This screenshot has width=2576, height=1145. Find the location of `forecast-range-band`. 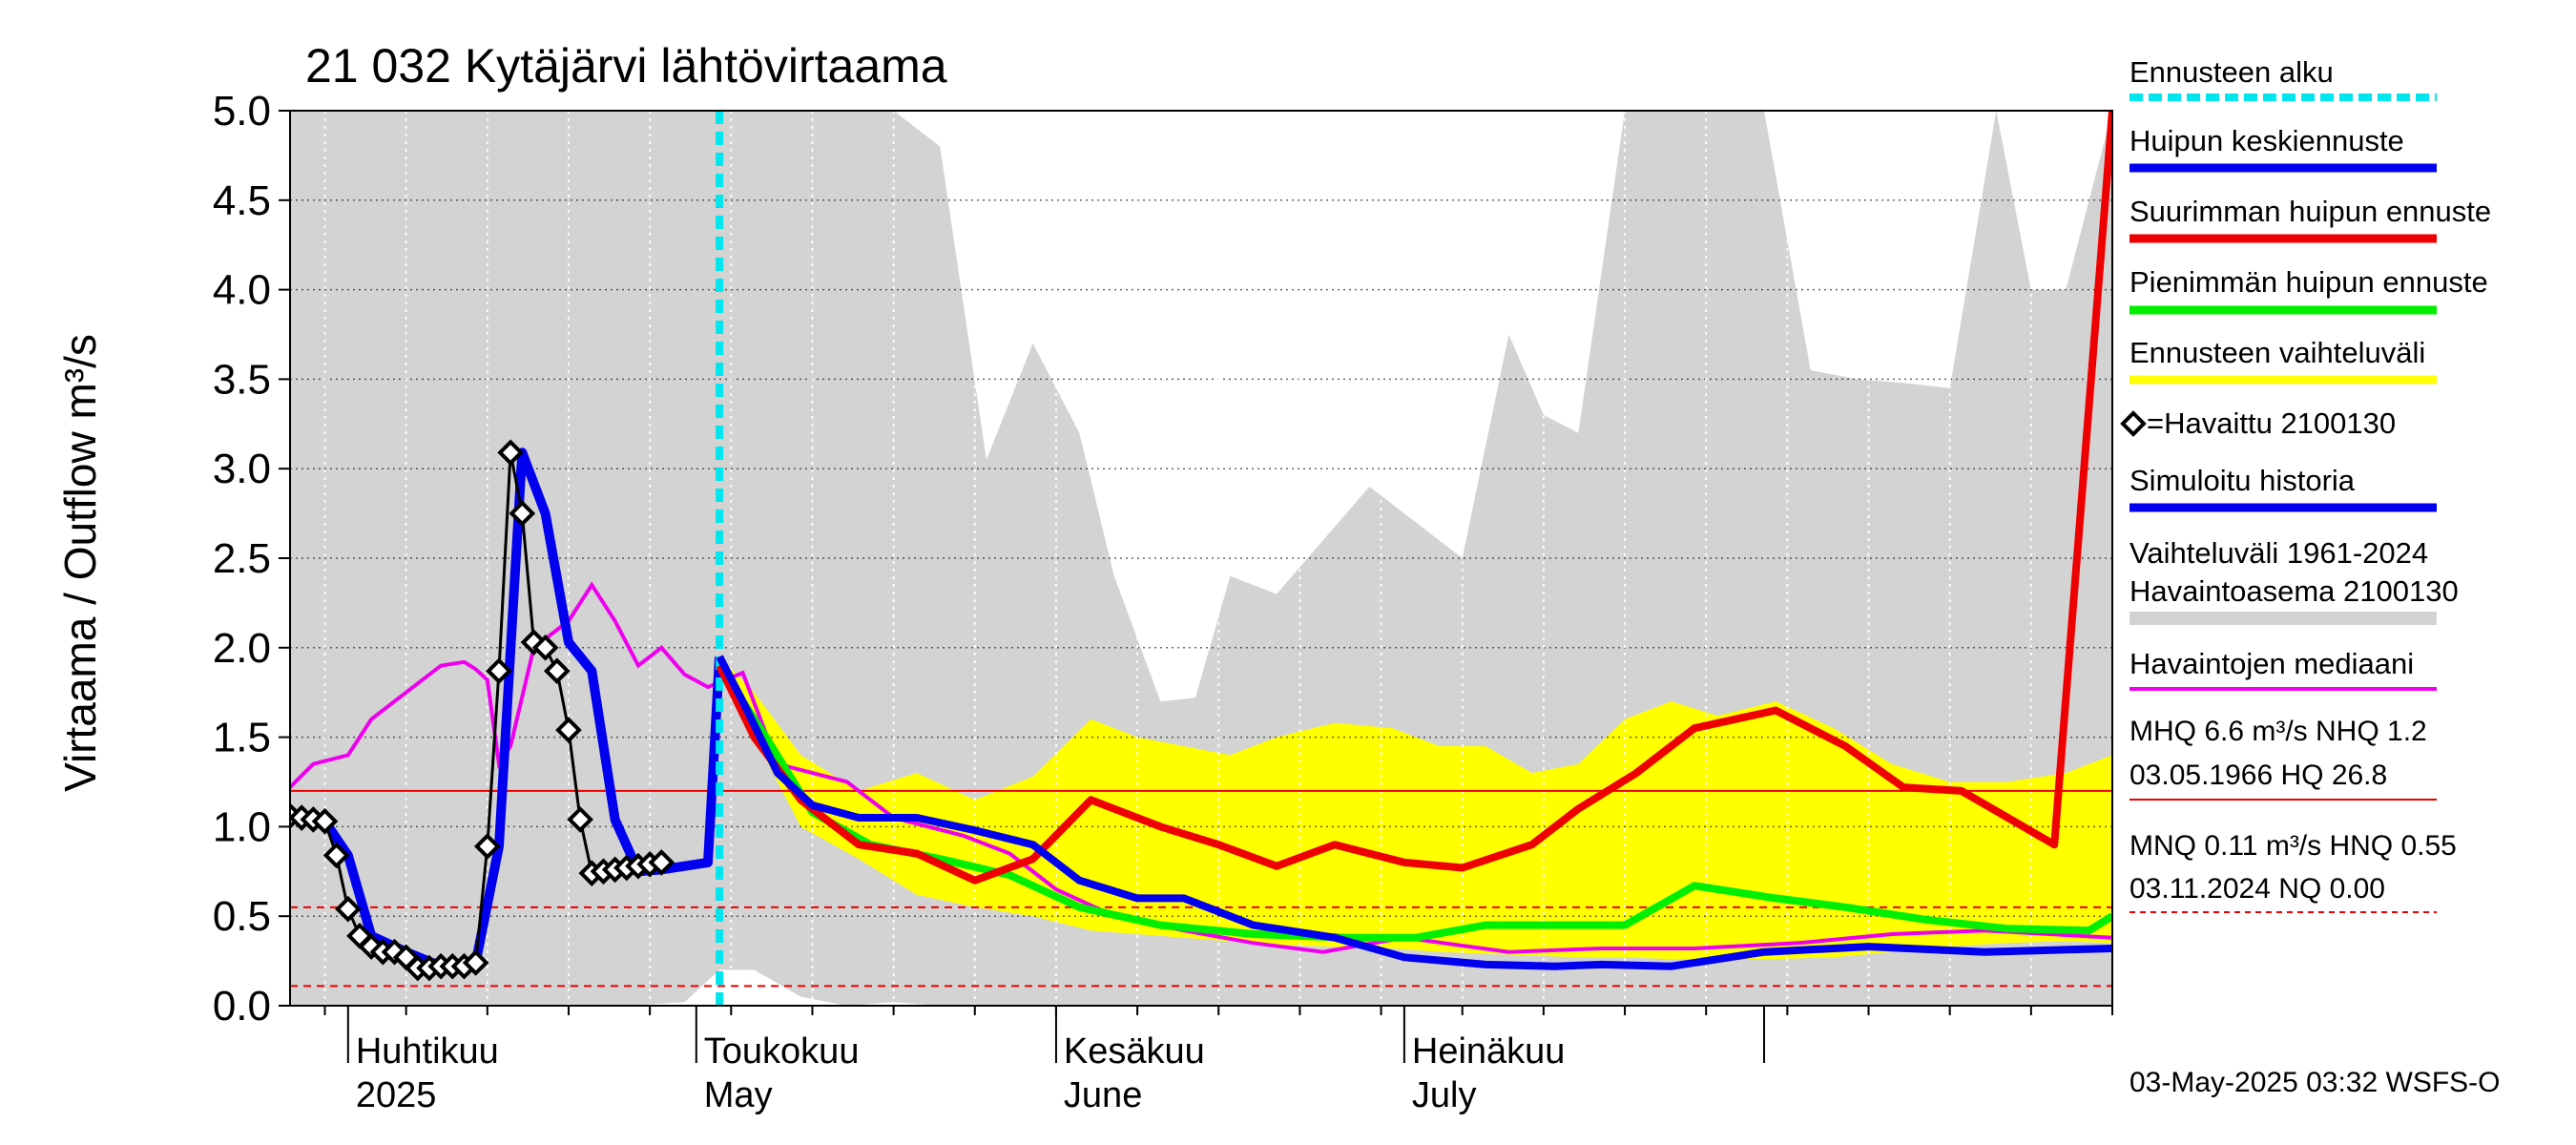

forecast-range-band is located at coordinates (1415, 808).